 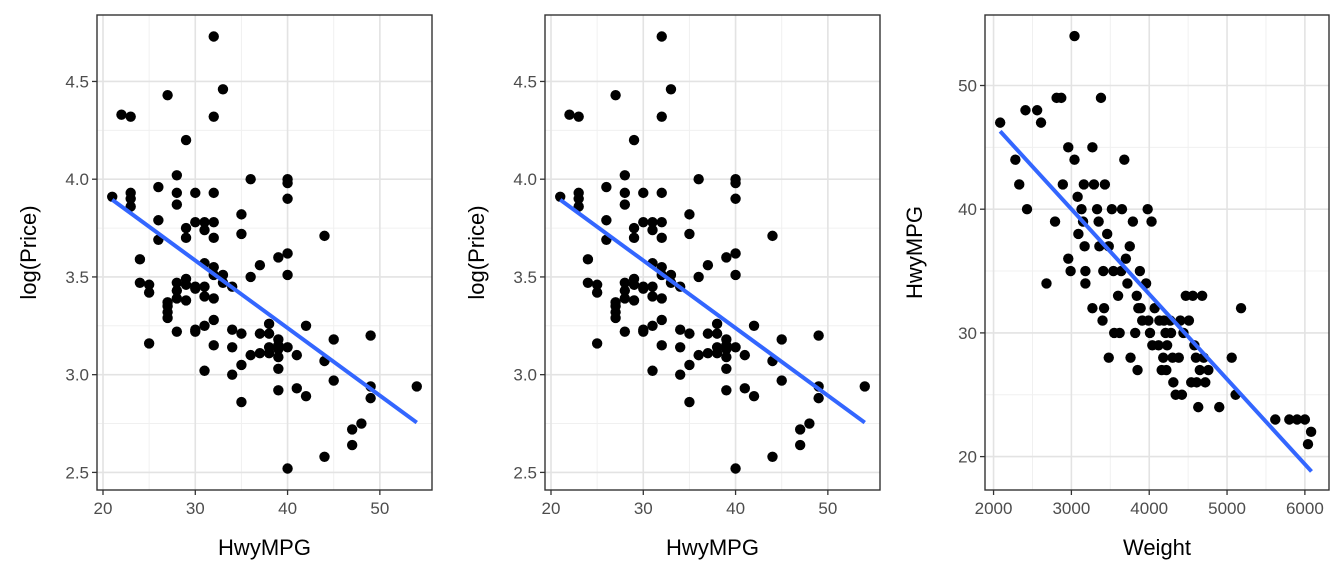 What do you see at coordinates (735, 508) in the screenshot?
I see `x-tick-label: 40` at bounding box center [735, 508].